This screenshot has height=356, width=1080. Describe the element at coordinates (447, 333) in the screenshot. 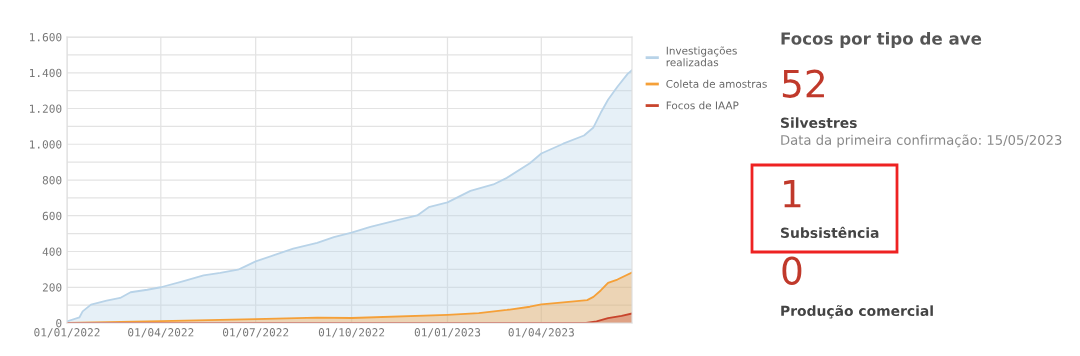

I see `x-tick-label: 01/01/2023` at that location.